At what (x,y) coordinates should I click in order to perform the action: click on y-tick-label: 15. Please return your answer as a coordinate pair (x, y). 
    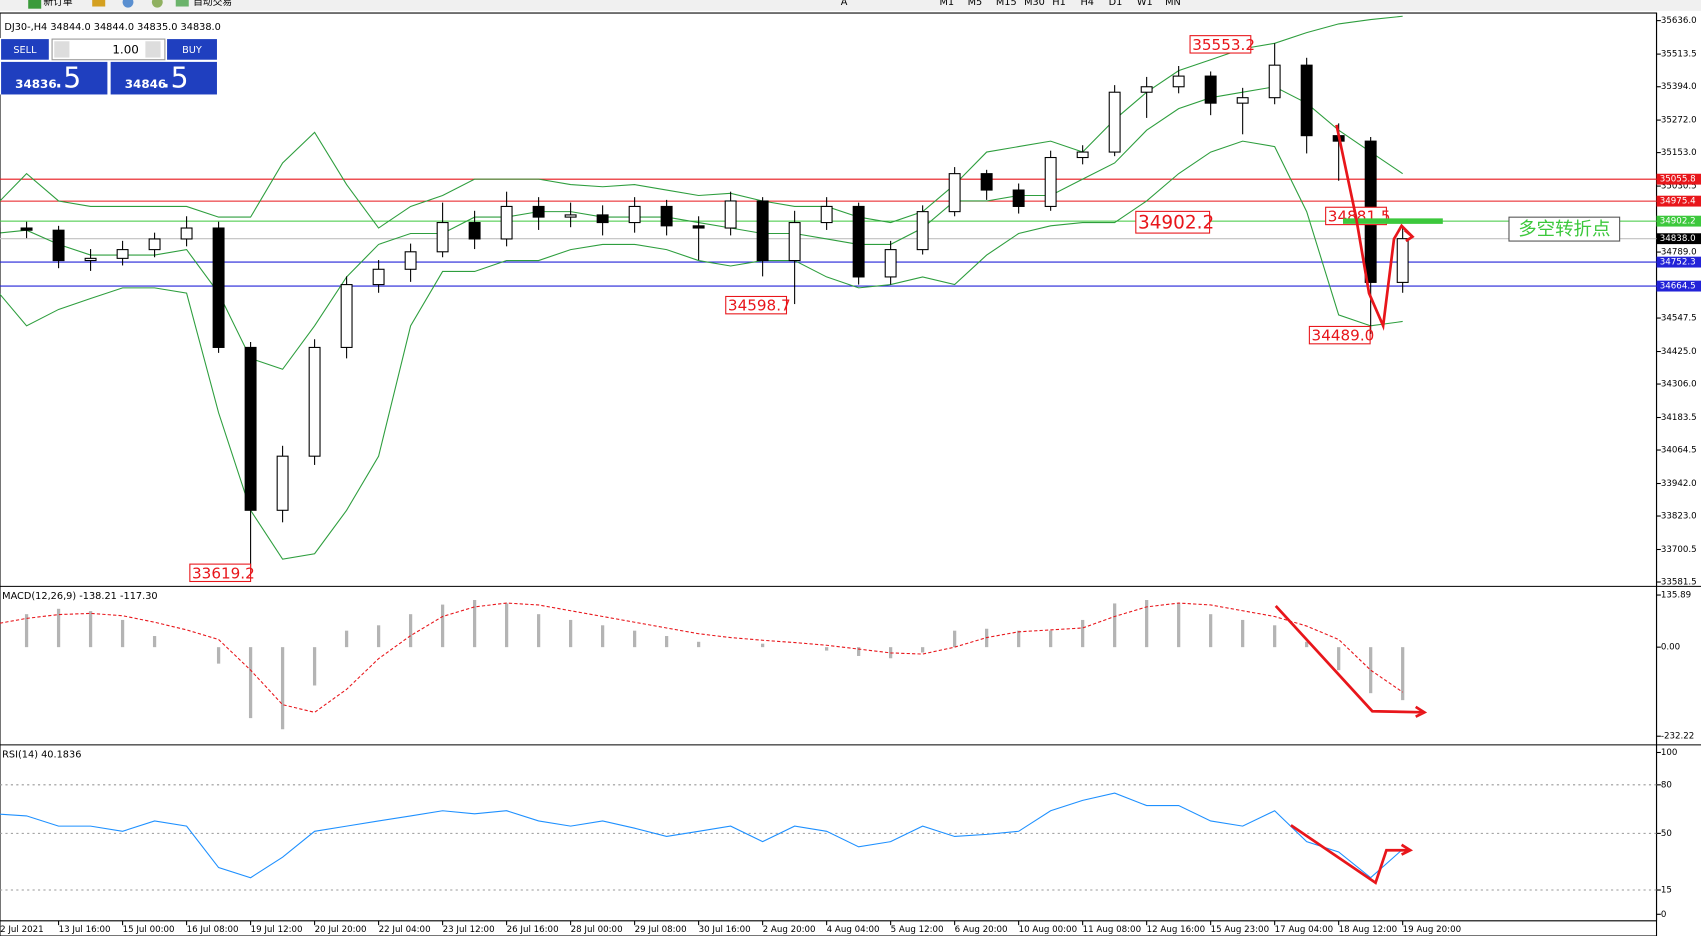
    Looking at the image, I should click on (1666, 891).